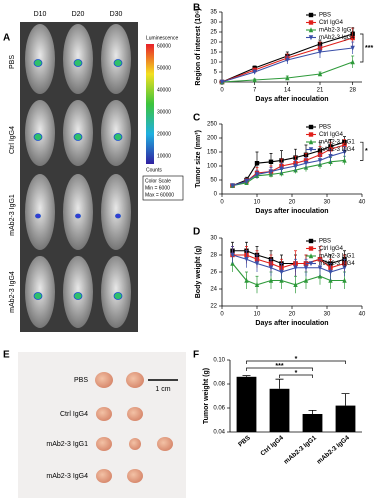  Describe the element at coordinates (78, 14) in the screenshot. I see `day-label: D20` at that location.